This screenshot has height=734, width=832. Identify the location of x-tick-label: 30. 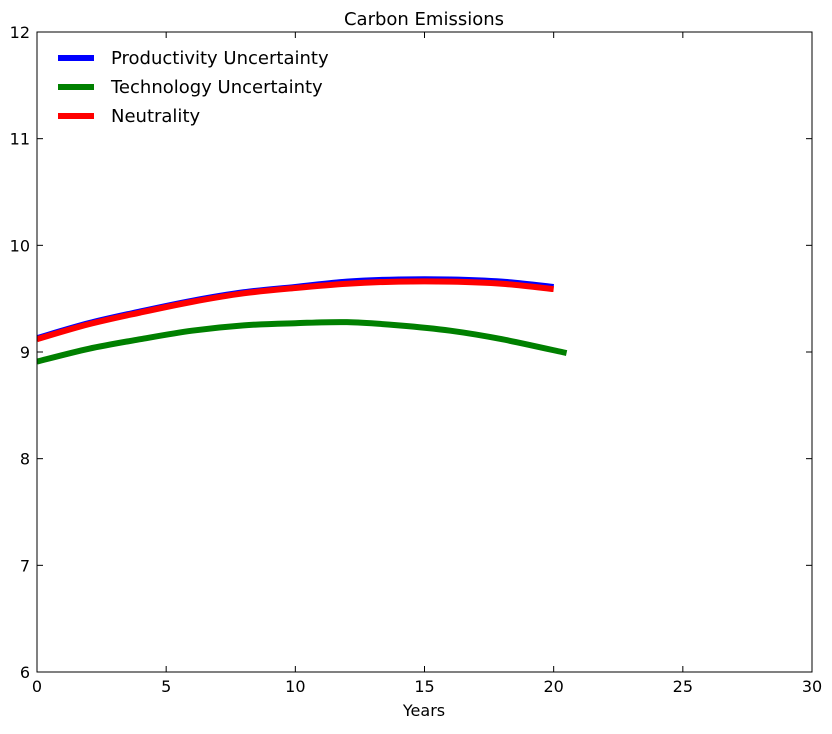
(812, 686).